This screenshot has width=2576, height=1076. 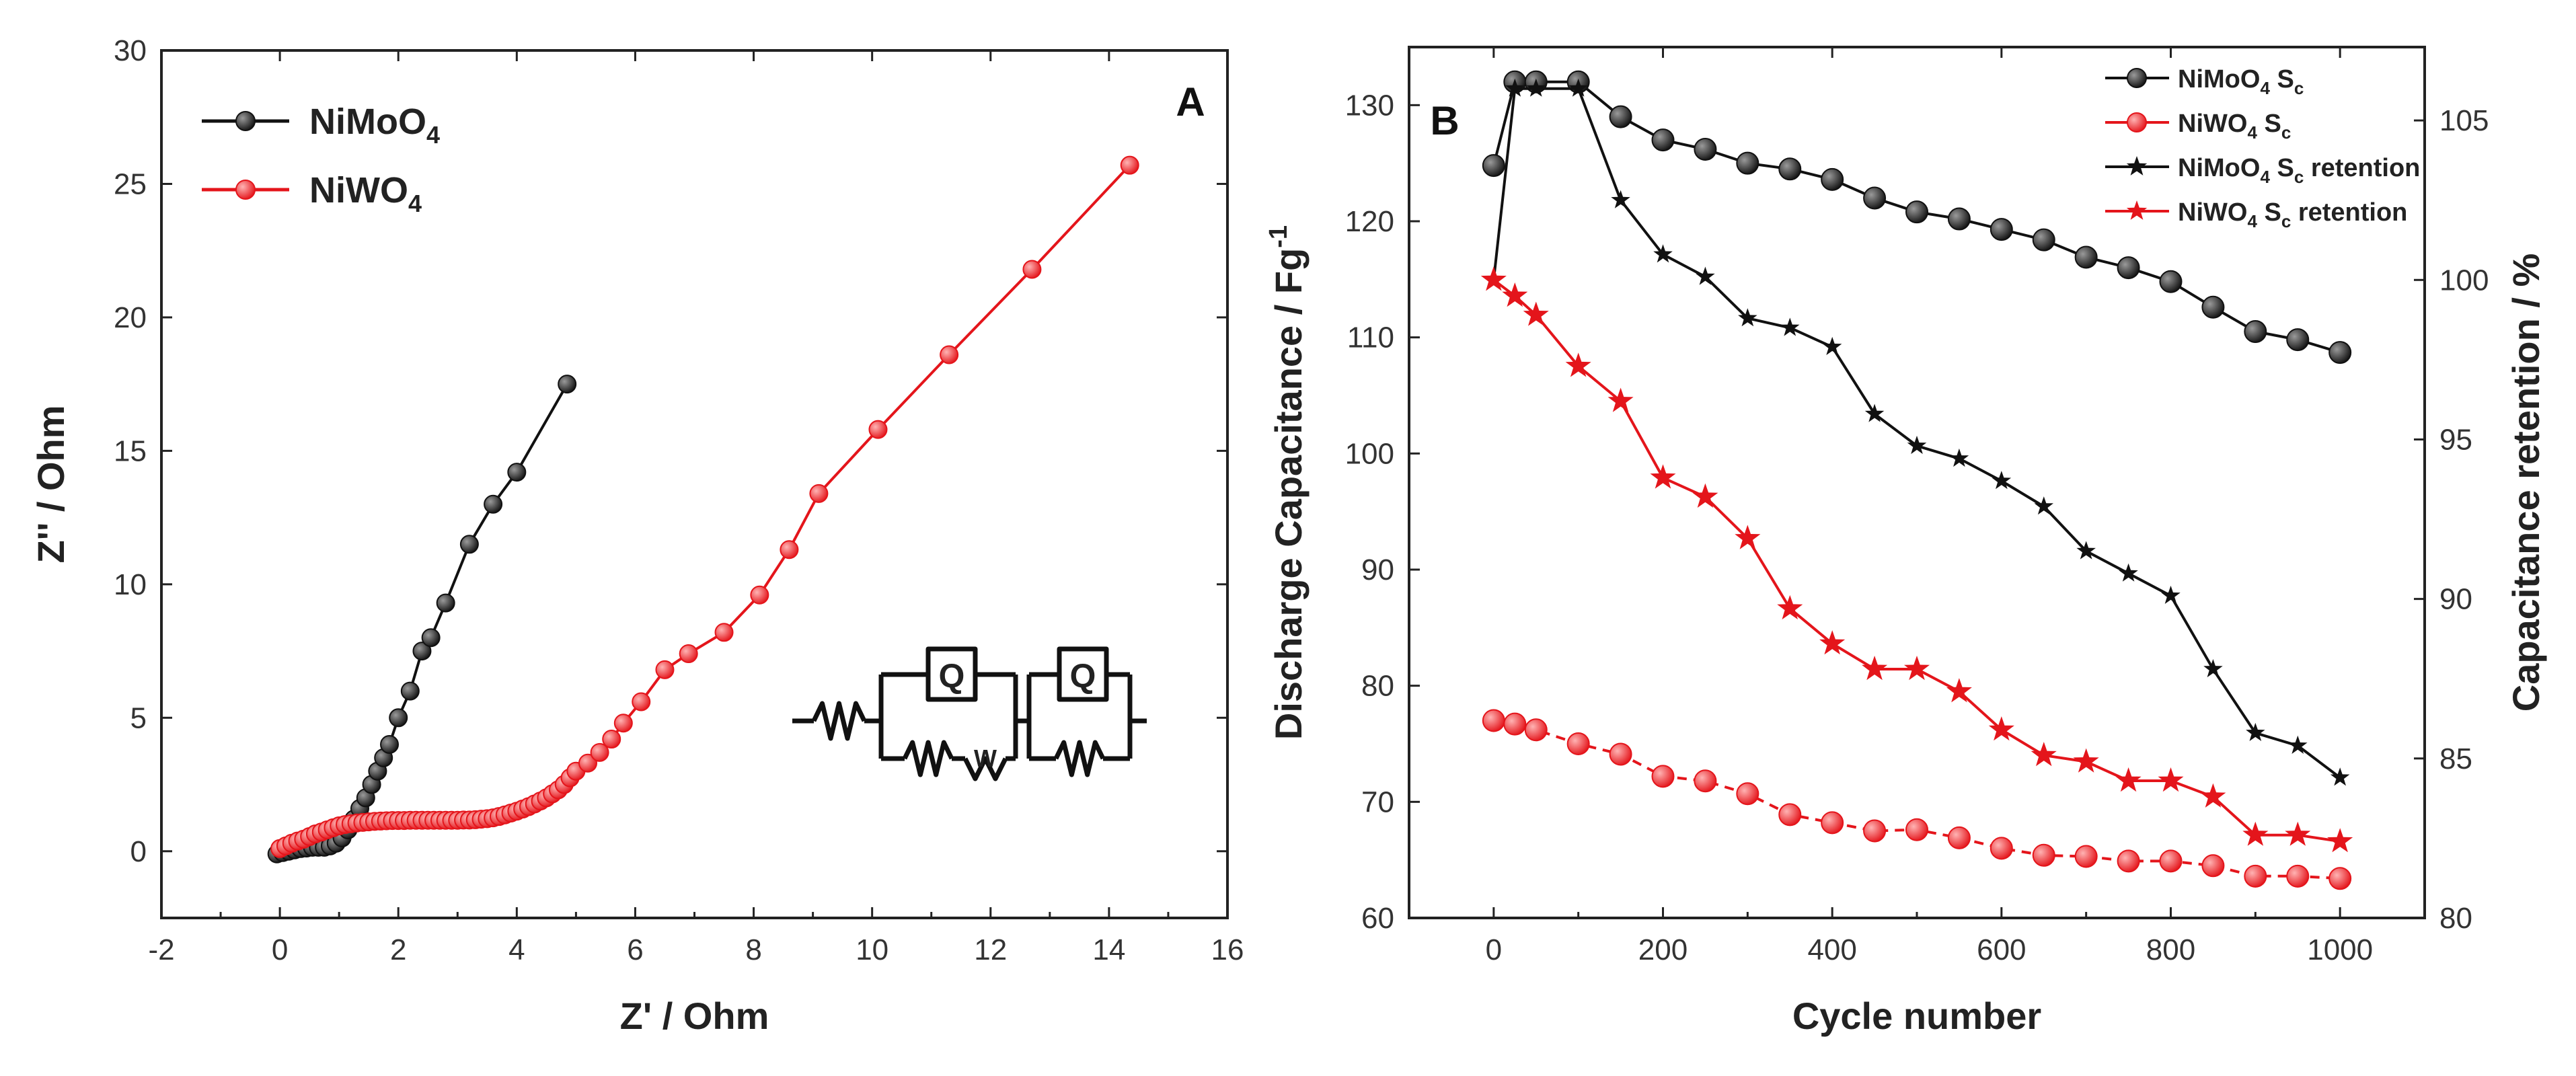 What do you see at coordinates (1377, 918) in the screenshot?
I see `y-tick-label: 60` at bounding box center [1377, 918].